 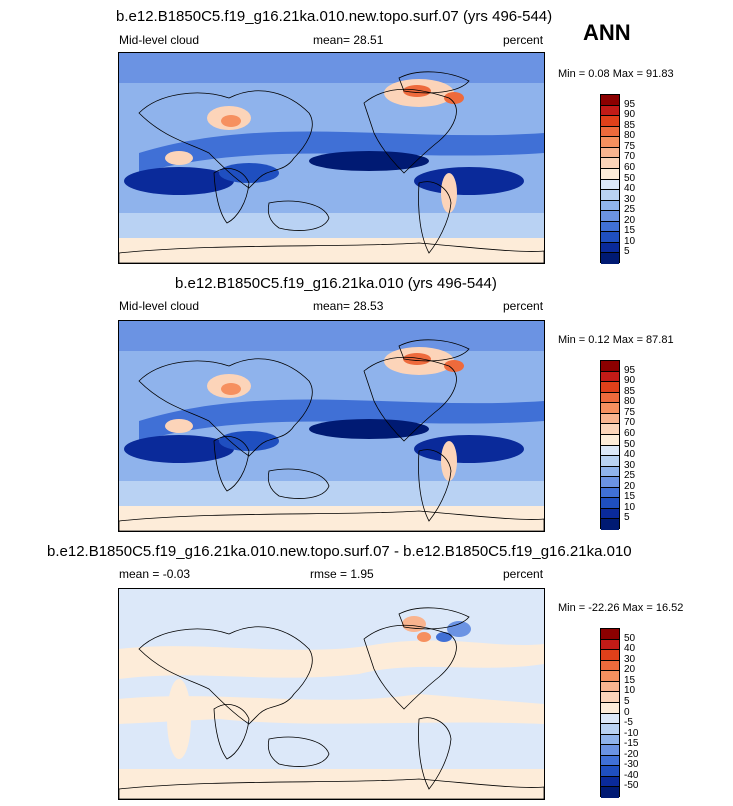 What do you see at coordinates (607, 32) in the screenshot?
I see `season-label: ANN` at bounding box center [607, 32].